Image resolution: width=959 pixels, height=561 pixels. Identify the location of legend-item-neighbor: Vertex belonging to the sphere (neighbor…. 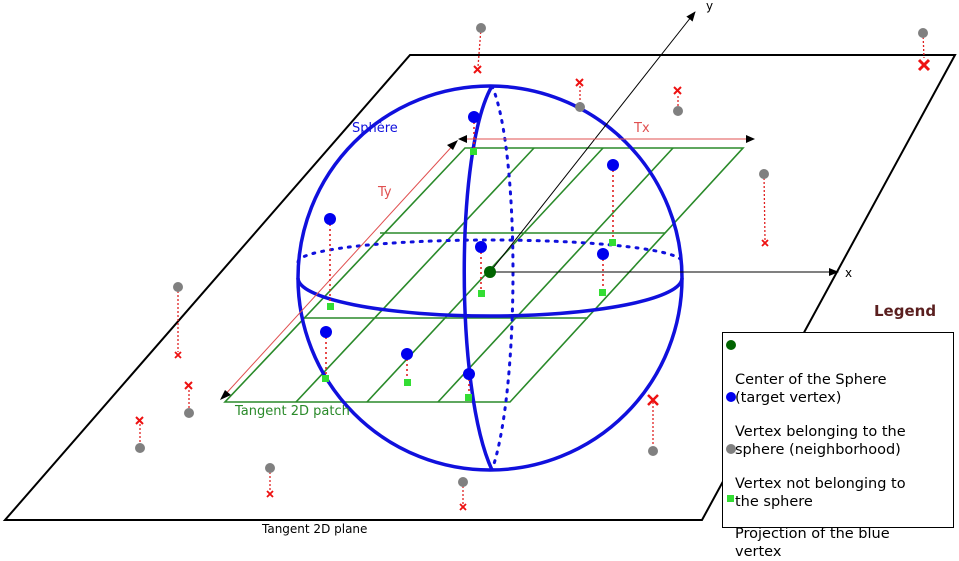
(816, 423).